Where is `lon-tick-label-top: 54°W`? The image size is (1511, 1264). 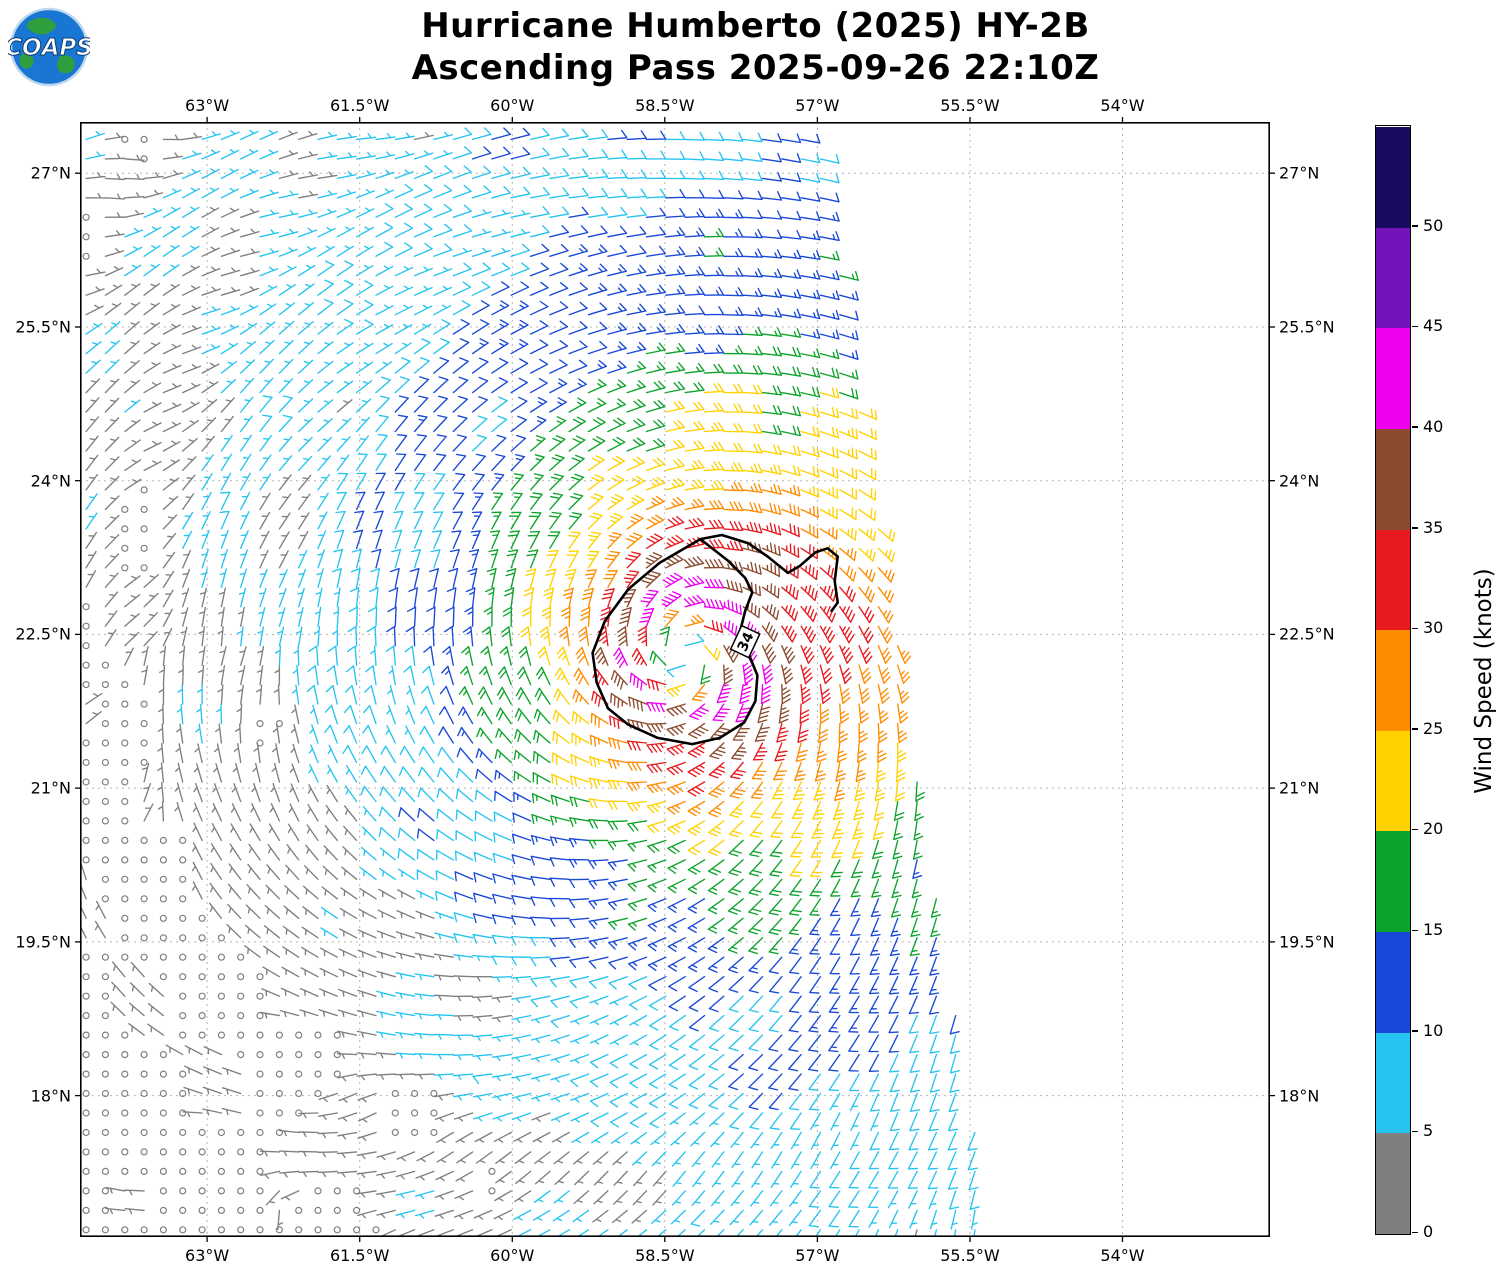 lon-tick-label-top: 54°W is located at coordinates (1122, 105).